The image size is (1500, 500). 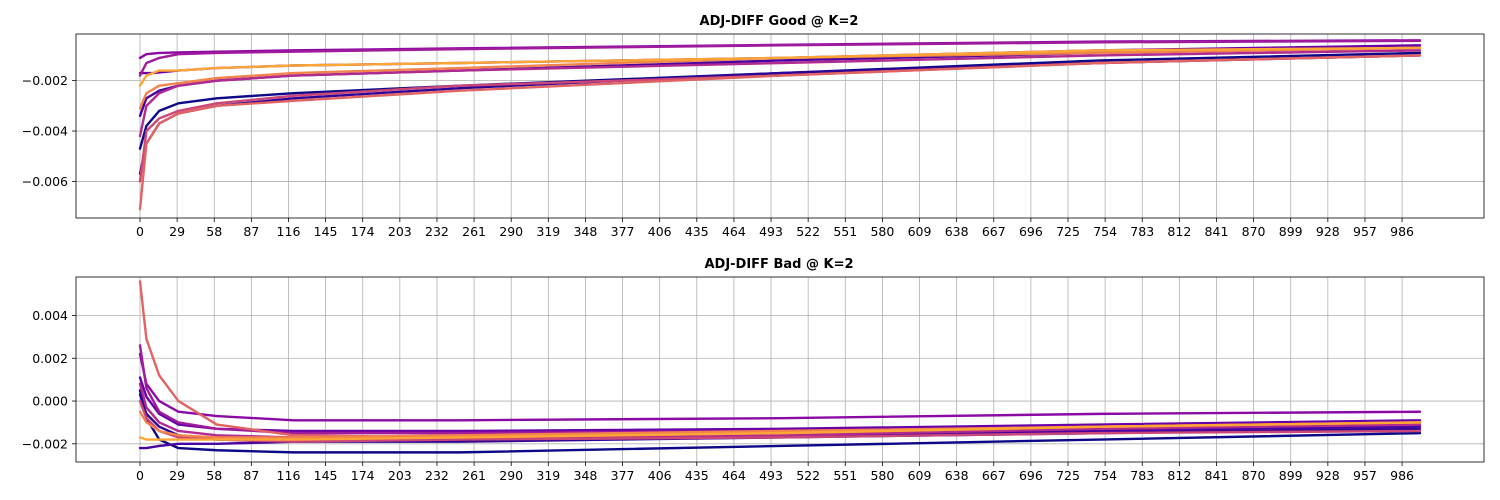 What do you see at coordinates (779, 21) in the screenshot?
I see `chart-title-good: ADJ-DIFF Good @ K=2` at bounding box center [779, 21].